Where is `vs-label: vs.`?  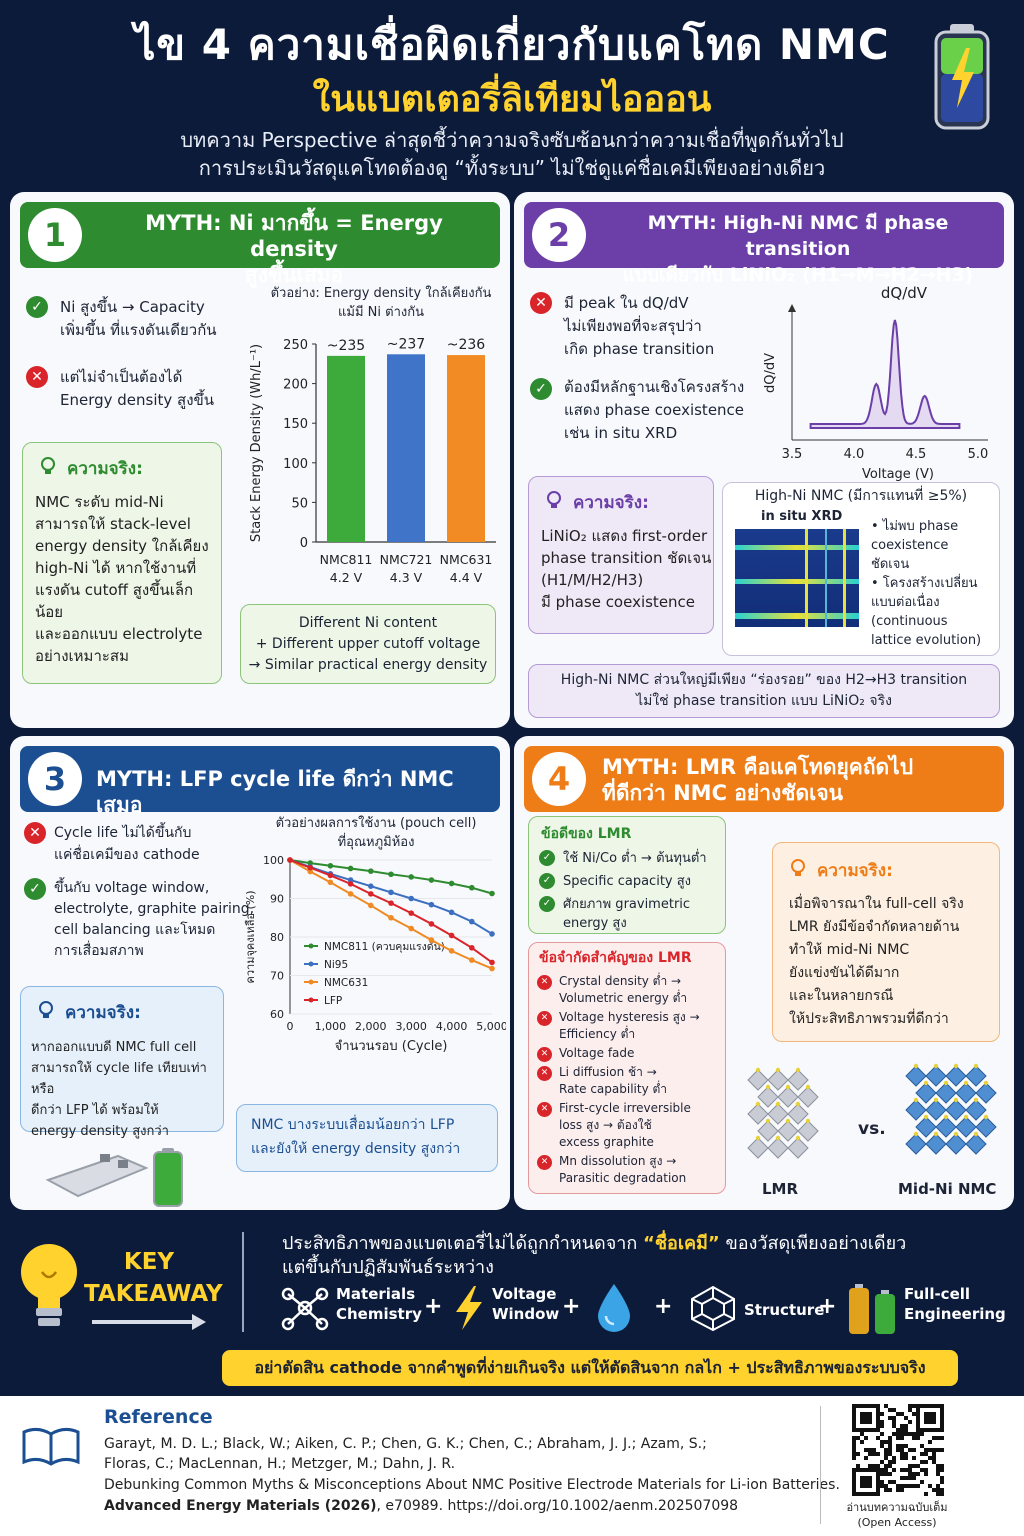 vs-label: vs. is located at coordinates (872, 1129).